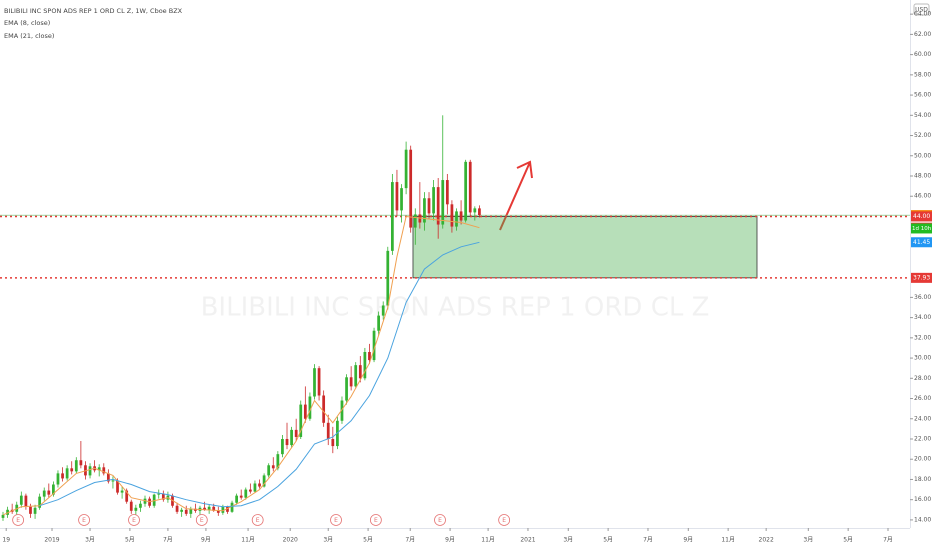 This screenshot has width=932, height=550. I want to click on y-tick-label: 26.00, so click(922, 398).